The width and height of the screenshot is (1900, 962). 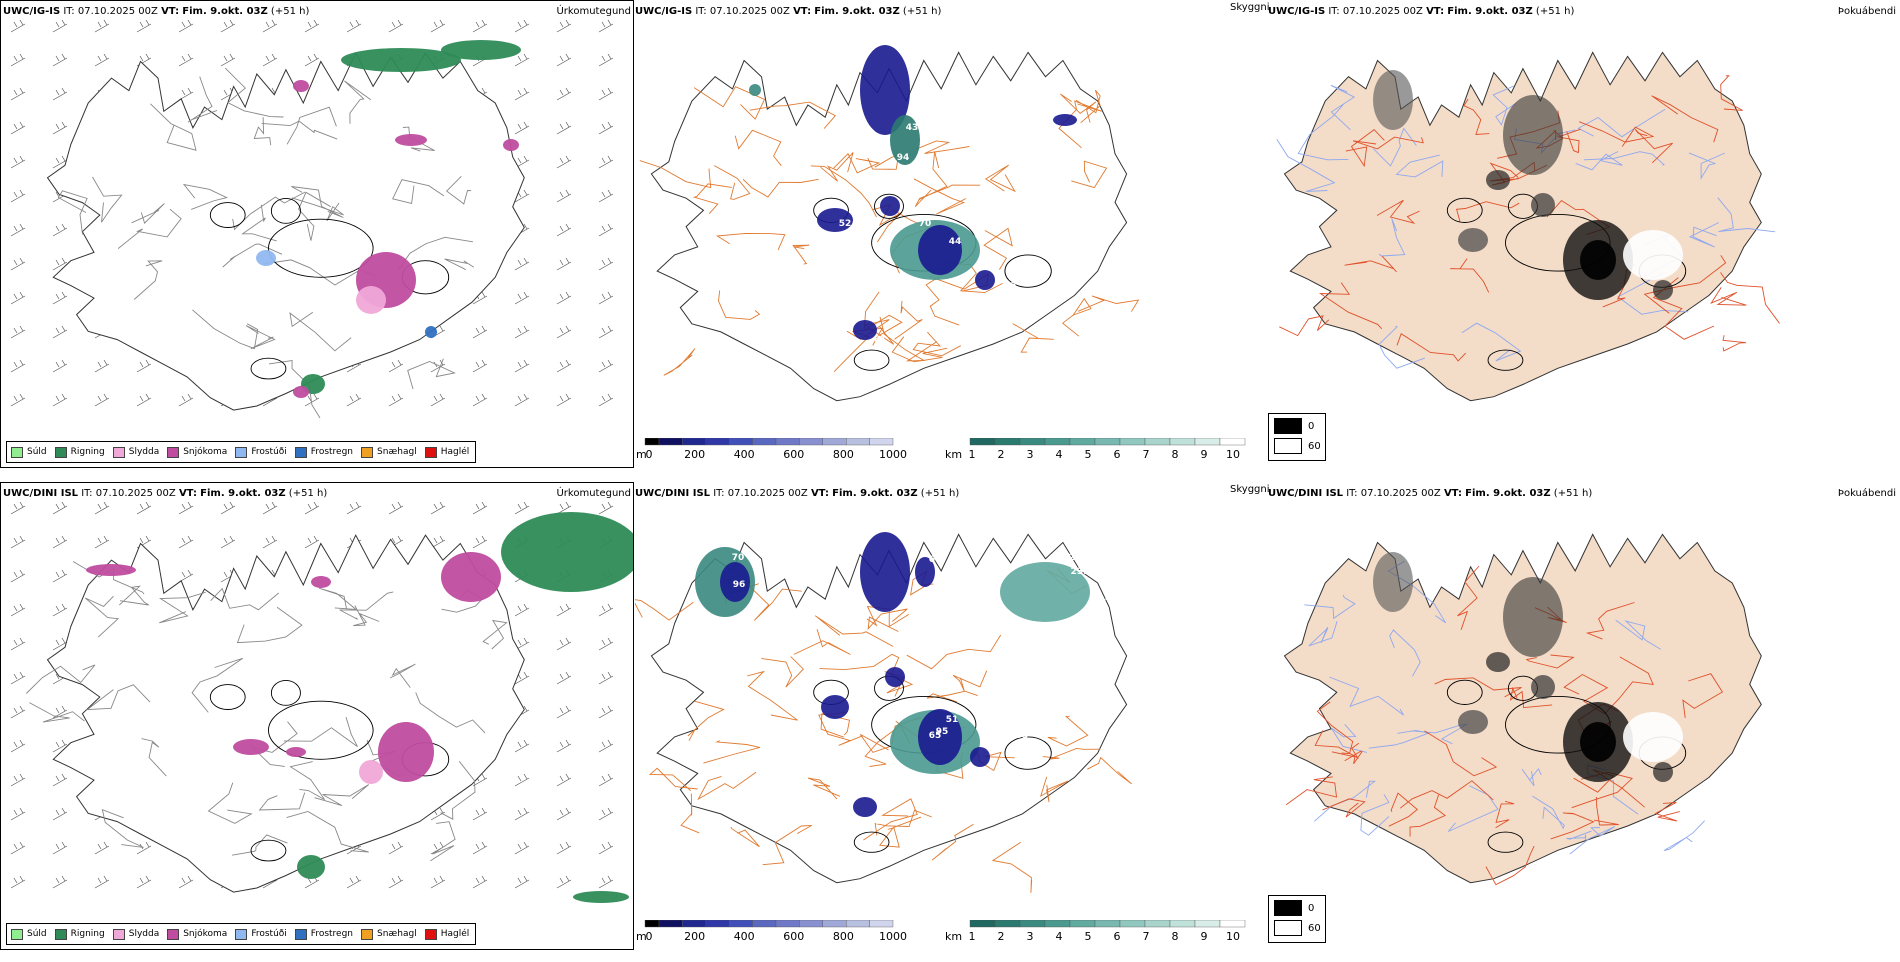 I want to click on colorbar-tick: 2, so click(x=1001, y=454).